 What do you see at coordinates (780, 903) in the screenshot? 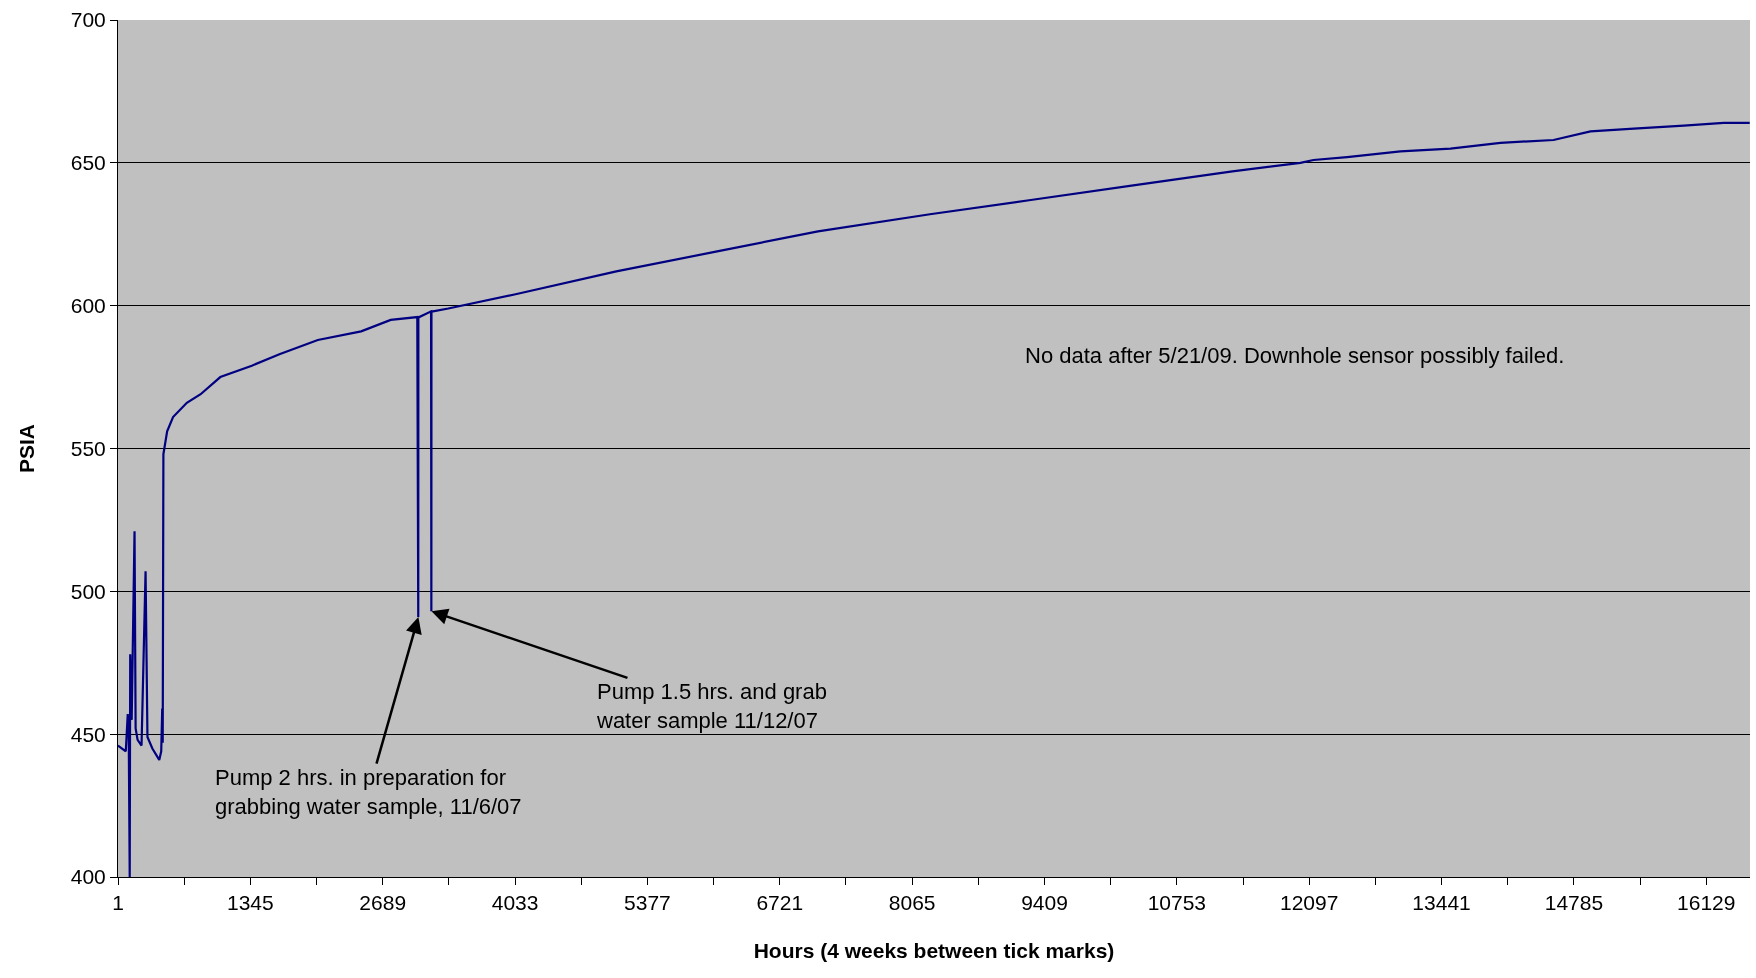
I see `x-tick-label: 6721` at bounding box center [780, 903].